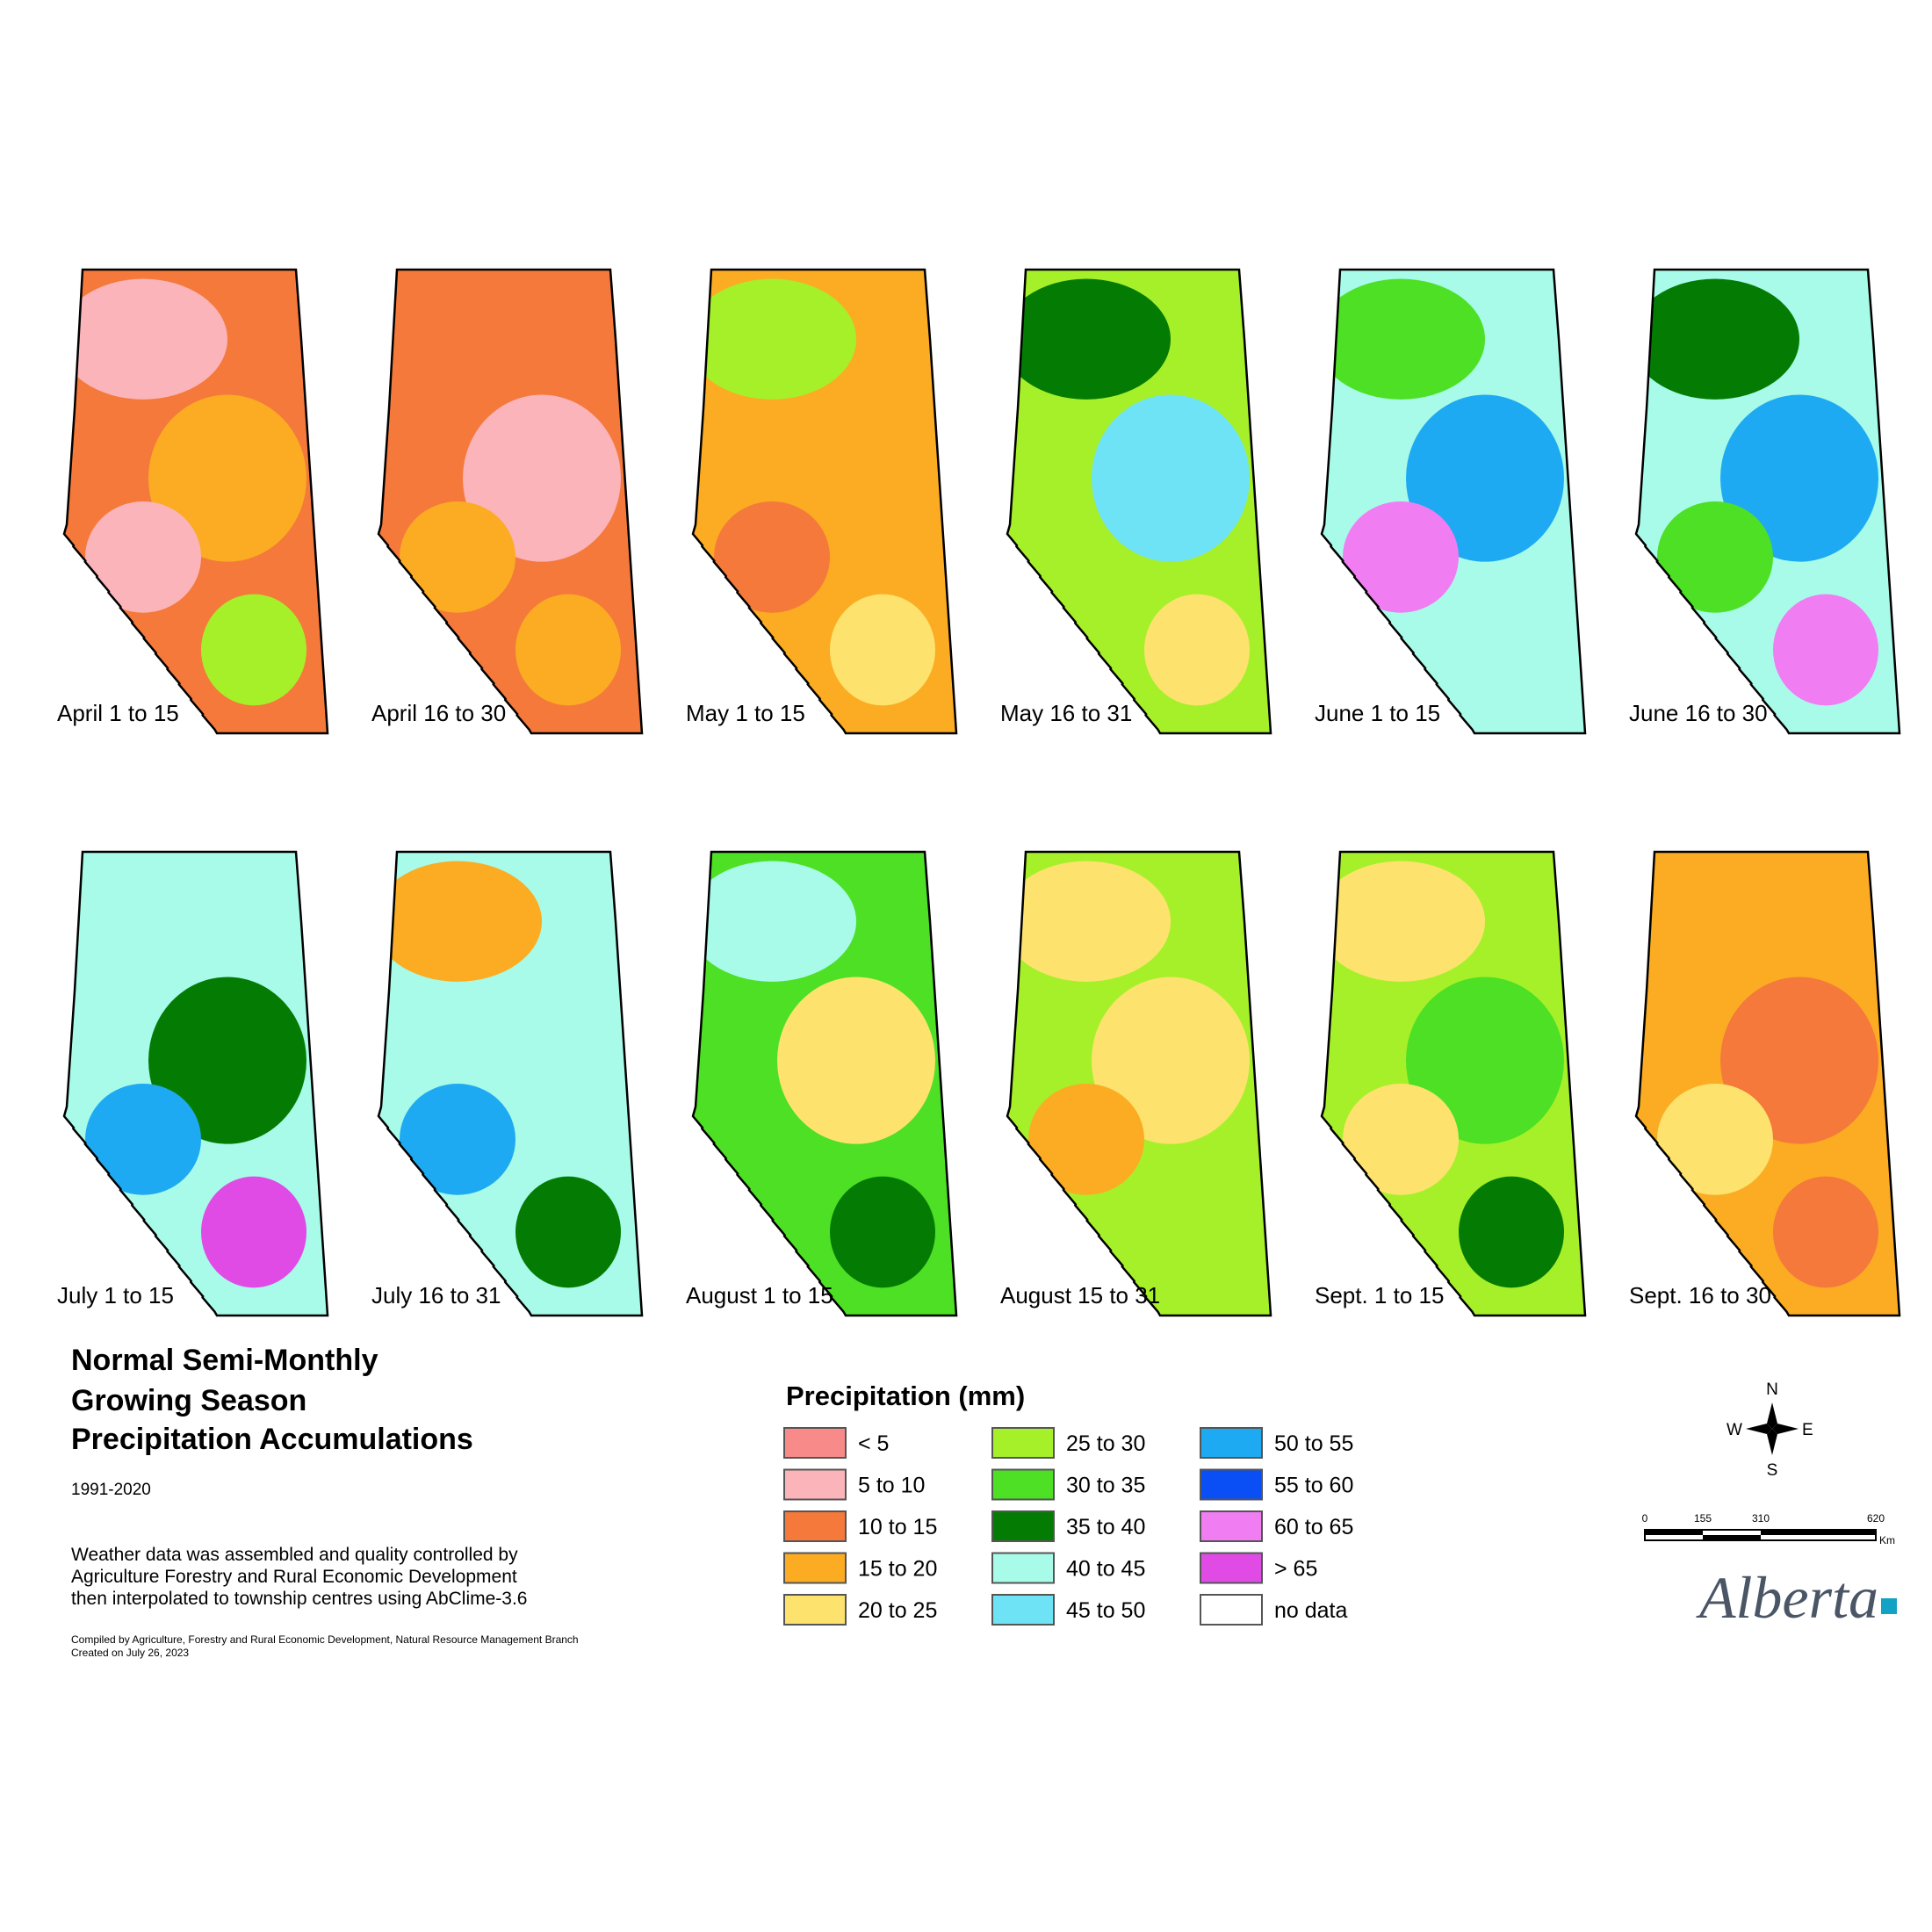  Describe the element at coordinates (1876, 1518) in the screenshot. I see `scale-label: 620` at that location.